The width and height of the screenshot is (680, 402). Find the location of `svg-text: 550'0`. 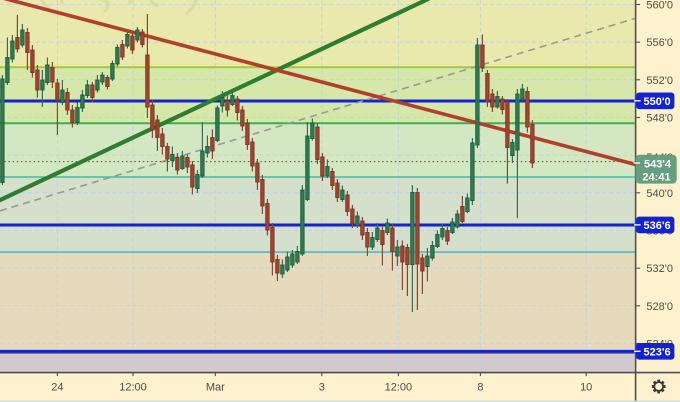

svg-text: 550'0 is located at coordinates (657, 102).